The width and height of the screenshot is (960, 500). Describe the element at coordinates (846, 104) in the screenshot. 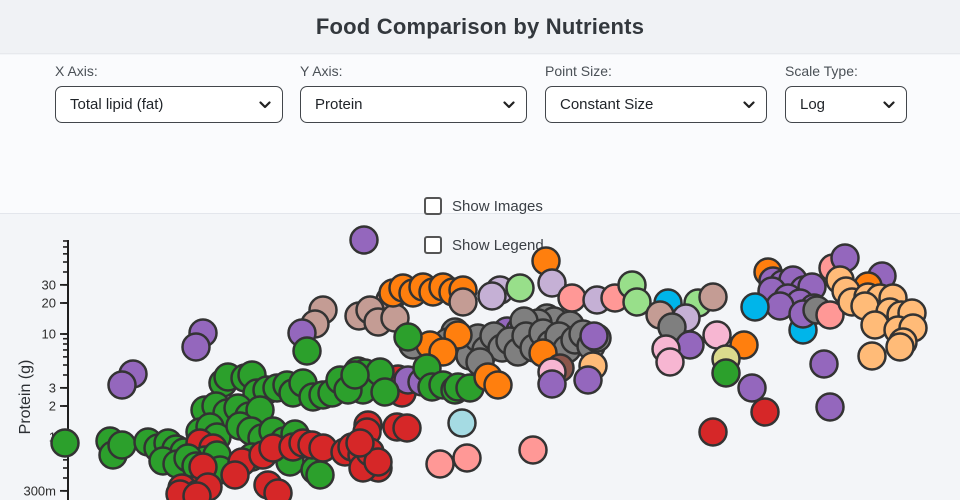

I see `scale-type-select: Log` at that location.